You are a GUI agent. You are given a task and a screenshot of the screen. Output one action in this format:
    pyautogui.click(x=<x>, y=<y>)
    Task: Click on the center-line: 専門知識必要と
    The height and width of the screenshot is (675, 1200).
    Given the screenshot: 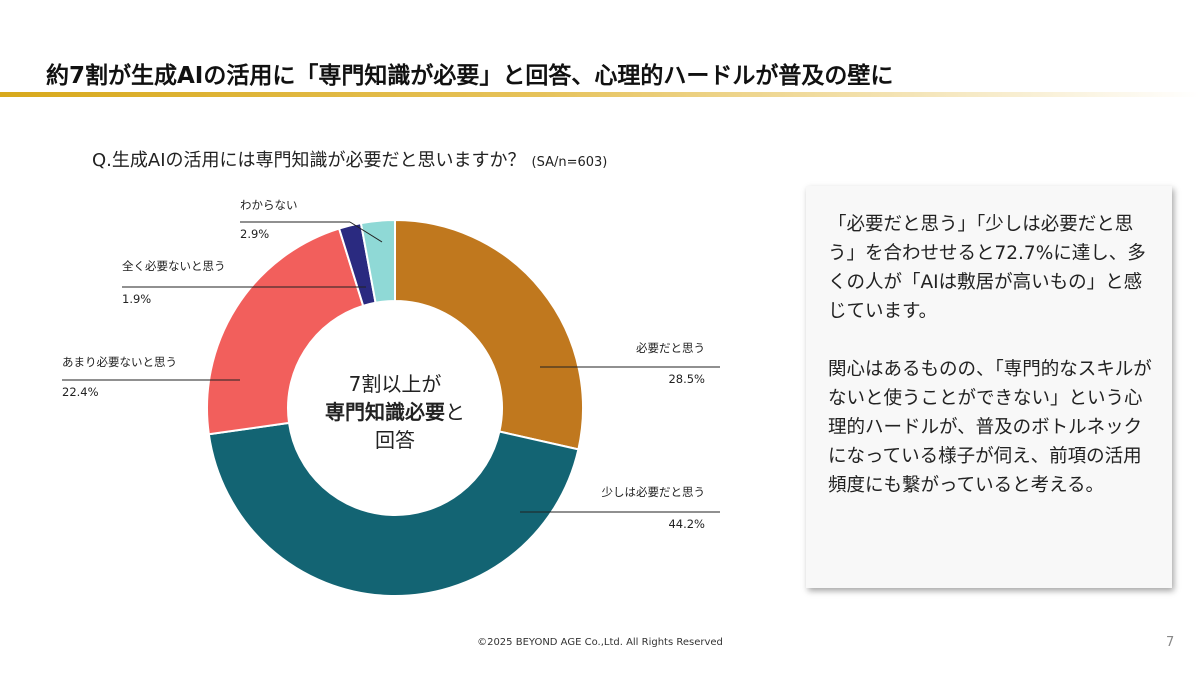 What is the action you would take?
    pyautogui.click(x=395, y=412)
    